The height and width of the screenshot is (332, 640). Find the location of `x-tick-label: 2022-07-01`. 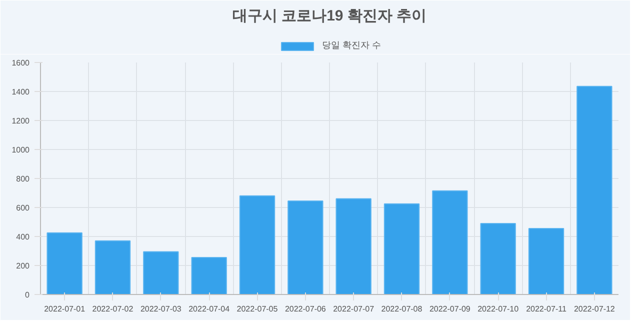

x-tick-label: 2022-07-01 is located at coordinates (65, 309).